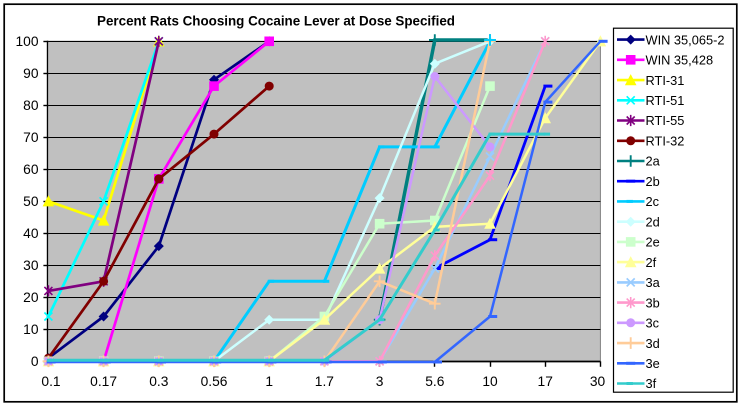  I want to click on svg-text: RTI-55, so click(665, 120).